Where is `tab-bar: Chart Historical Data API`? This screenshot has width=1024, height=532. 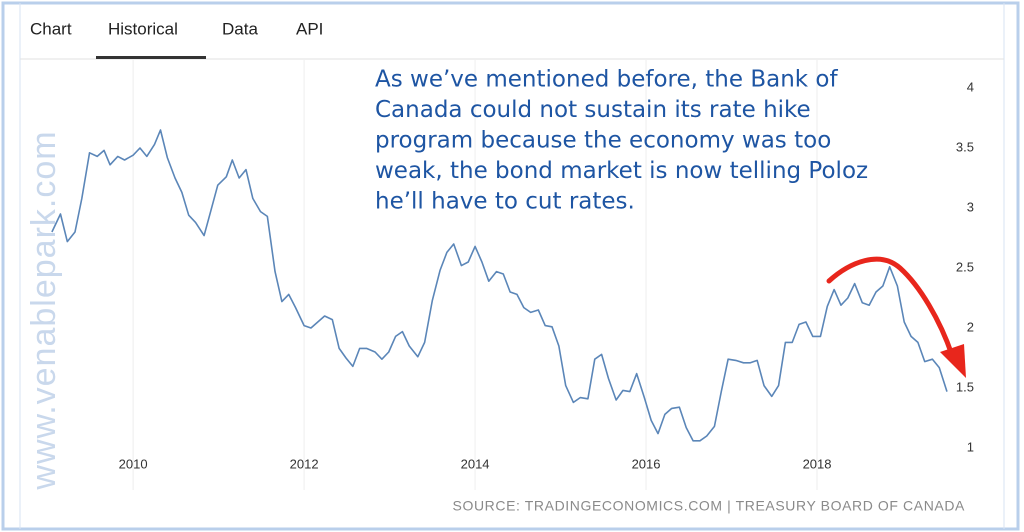
tab-bar: Chart Historical Data API is located at coordinates (512, 39).